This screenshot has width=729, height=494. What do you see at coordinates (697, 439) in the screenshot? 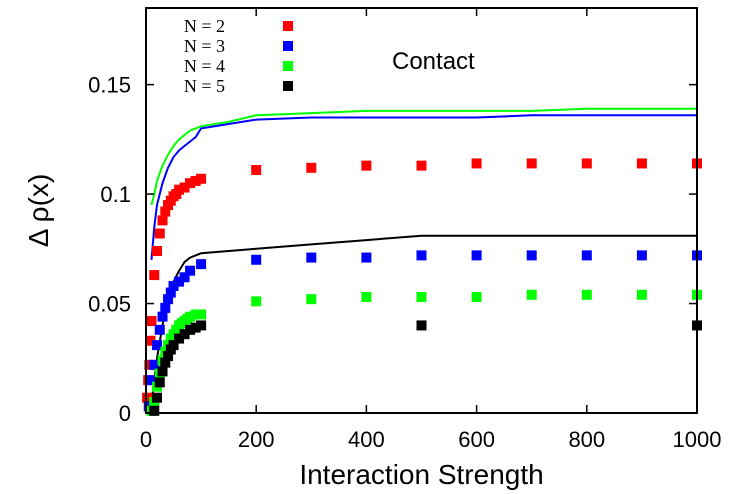
I see `x-tick-label: 1000` at bounding box center [697, 439].